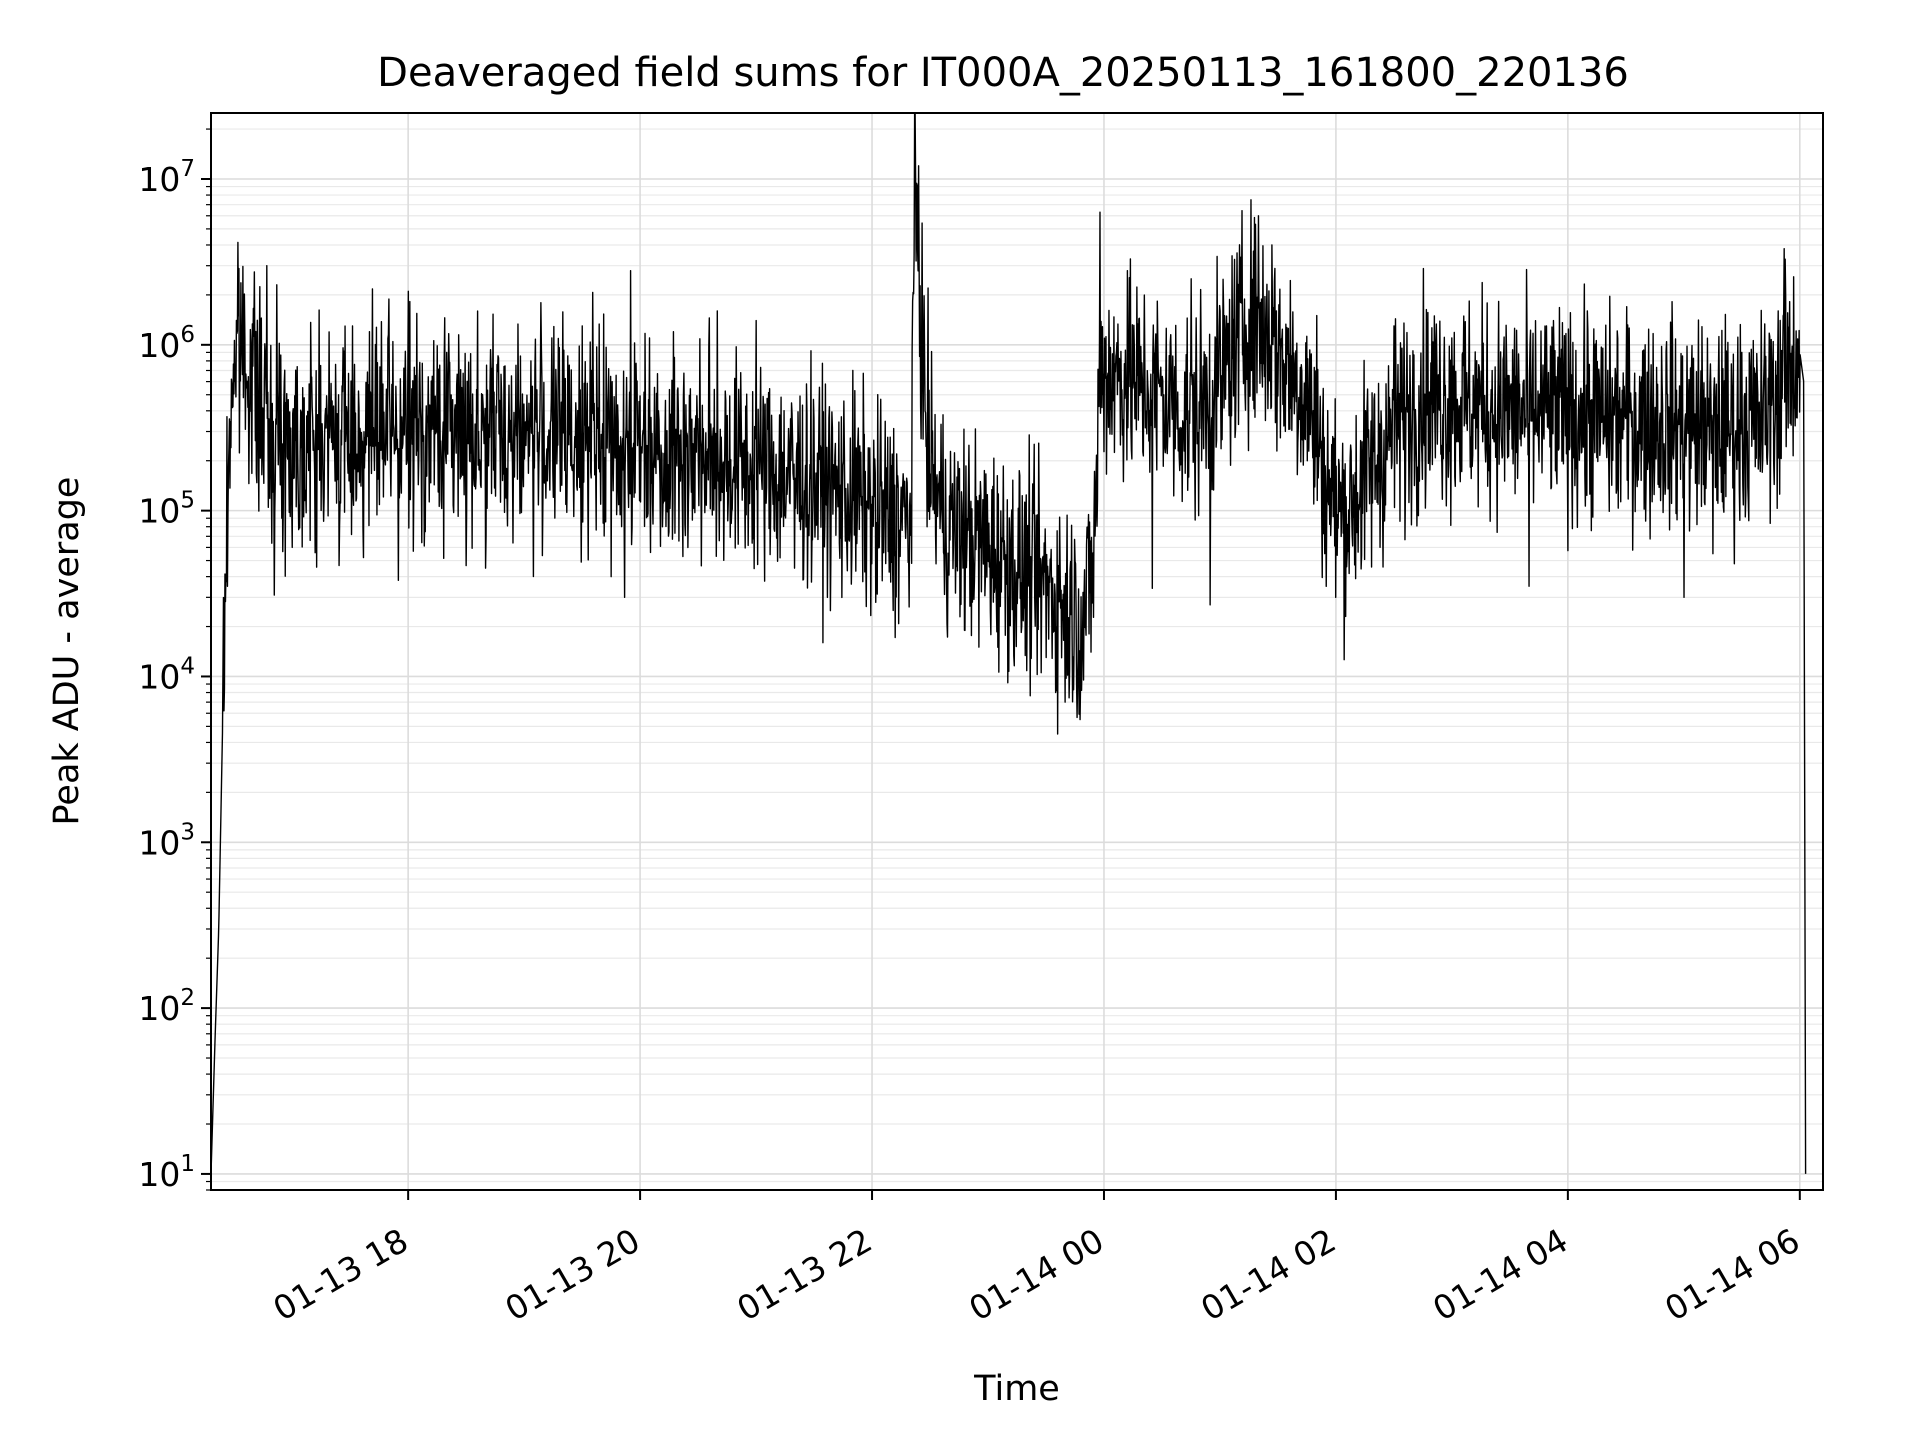 This screenshot has width=1920, height=1440. What do you see at coordinates (1500, 1275) in the screenshot?
I see `x-tick-label: 01-14 04` at bounding box center [1500, 1275].